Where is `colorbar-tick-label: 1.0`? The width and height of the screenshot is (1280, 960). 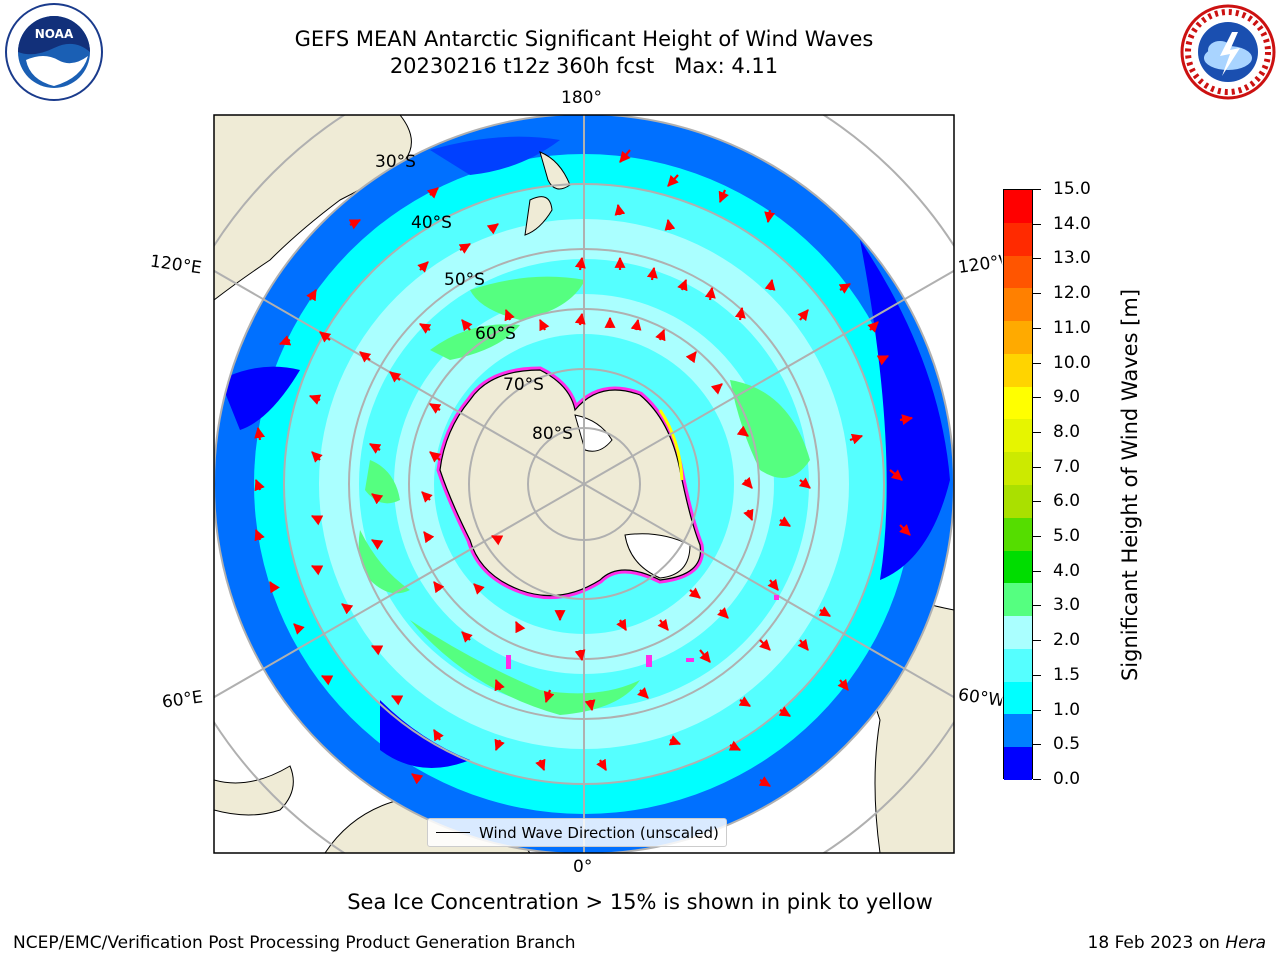 colorbar-tick-label: 1.0 is located at coordinates (1067, 709).